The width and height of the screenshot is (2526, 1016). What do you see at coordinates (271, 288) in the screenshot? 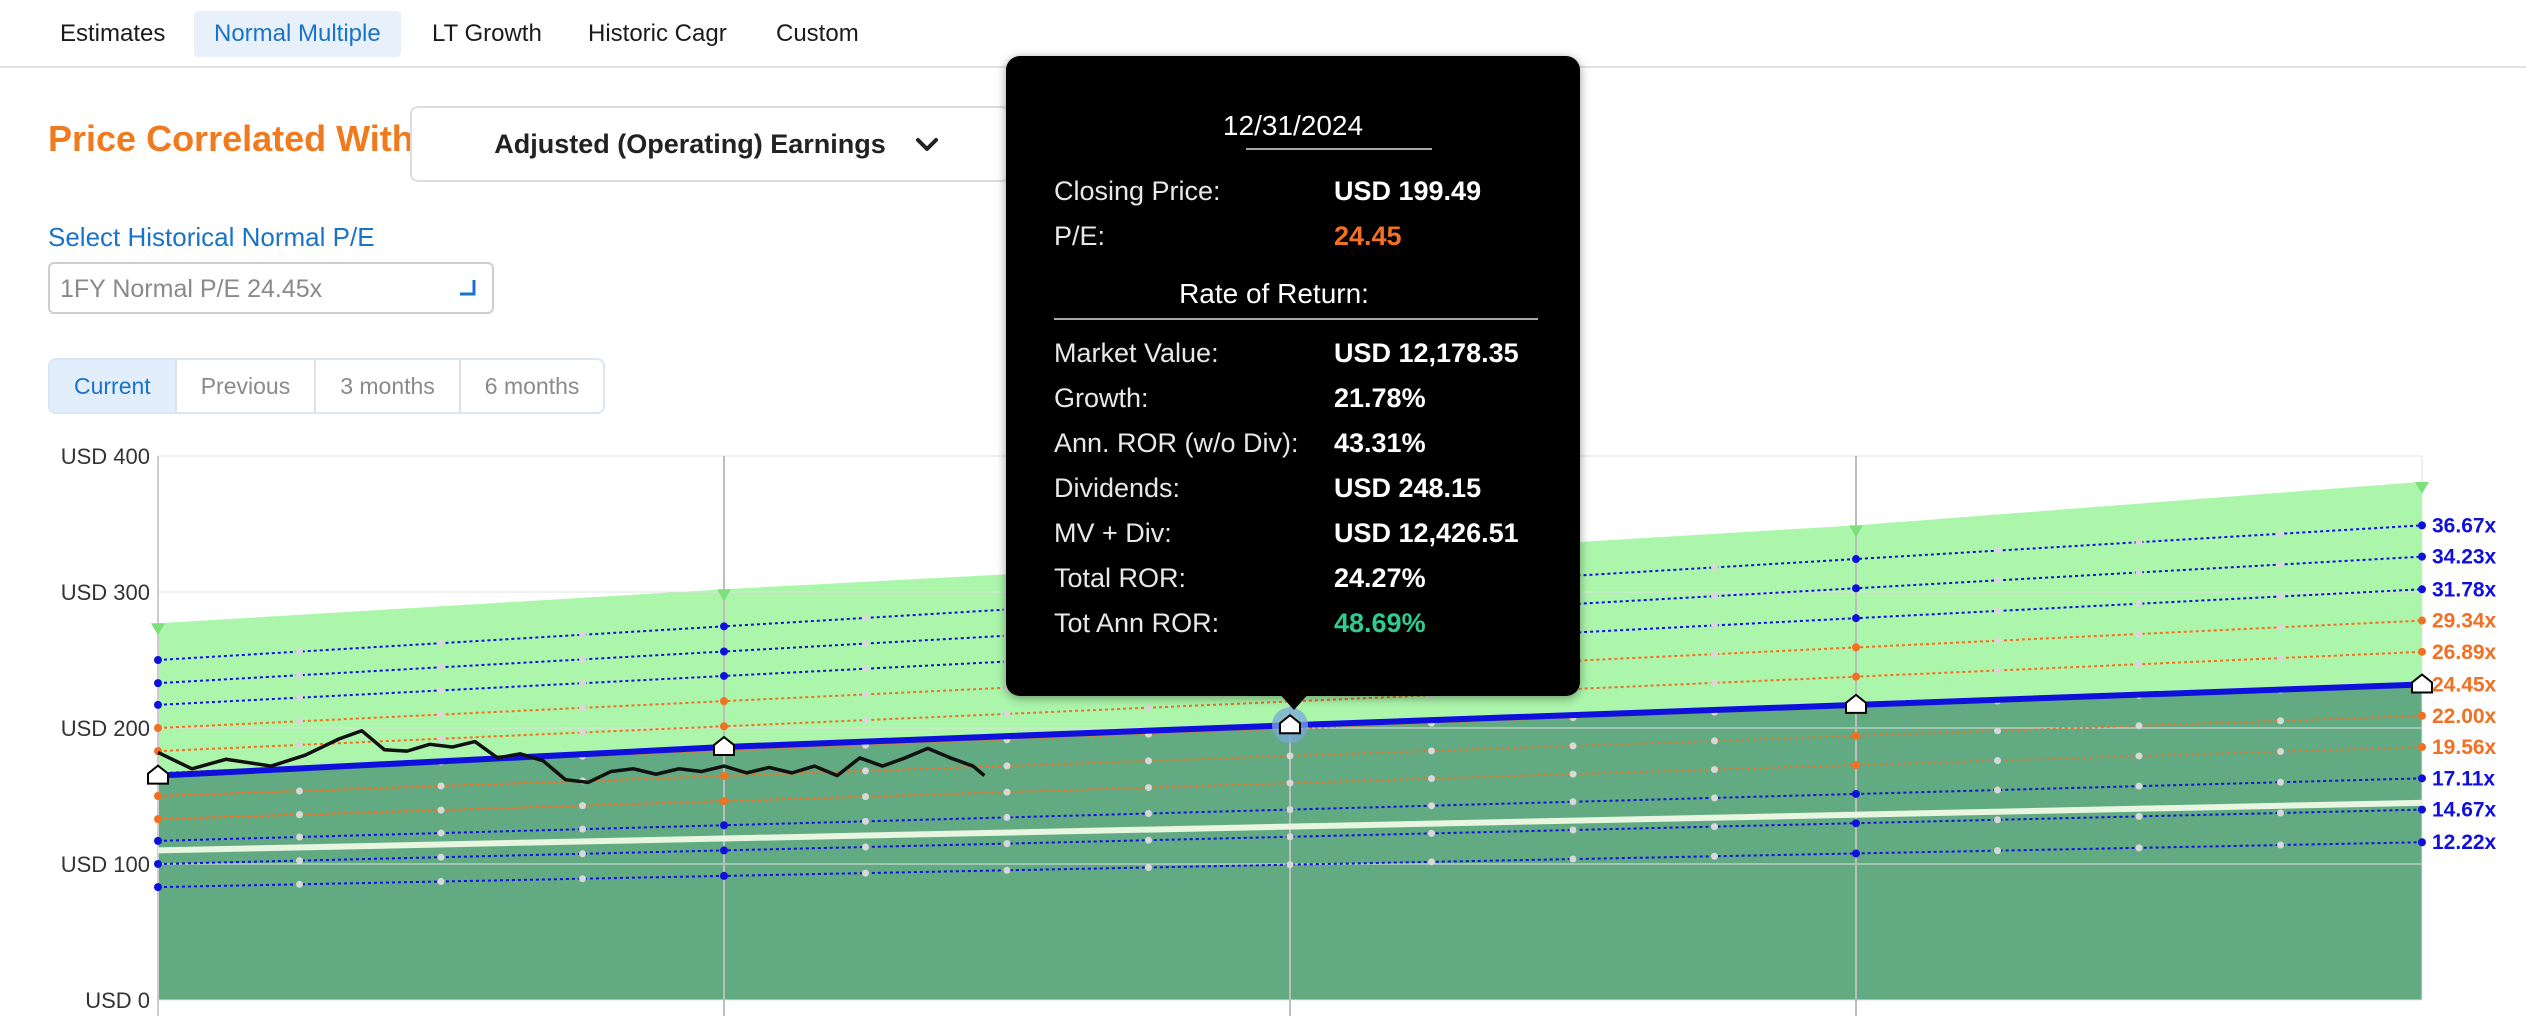
I see `historical-pe-input: 1FY Normal P/E 24.45x` at bounding box center [271, 288].